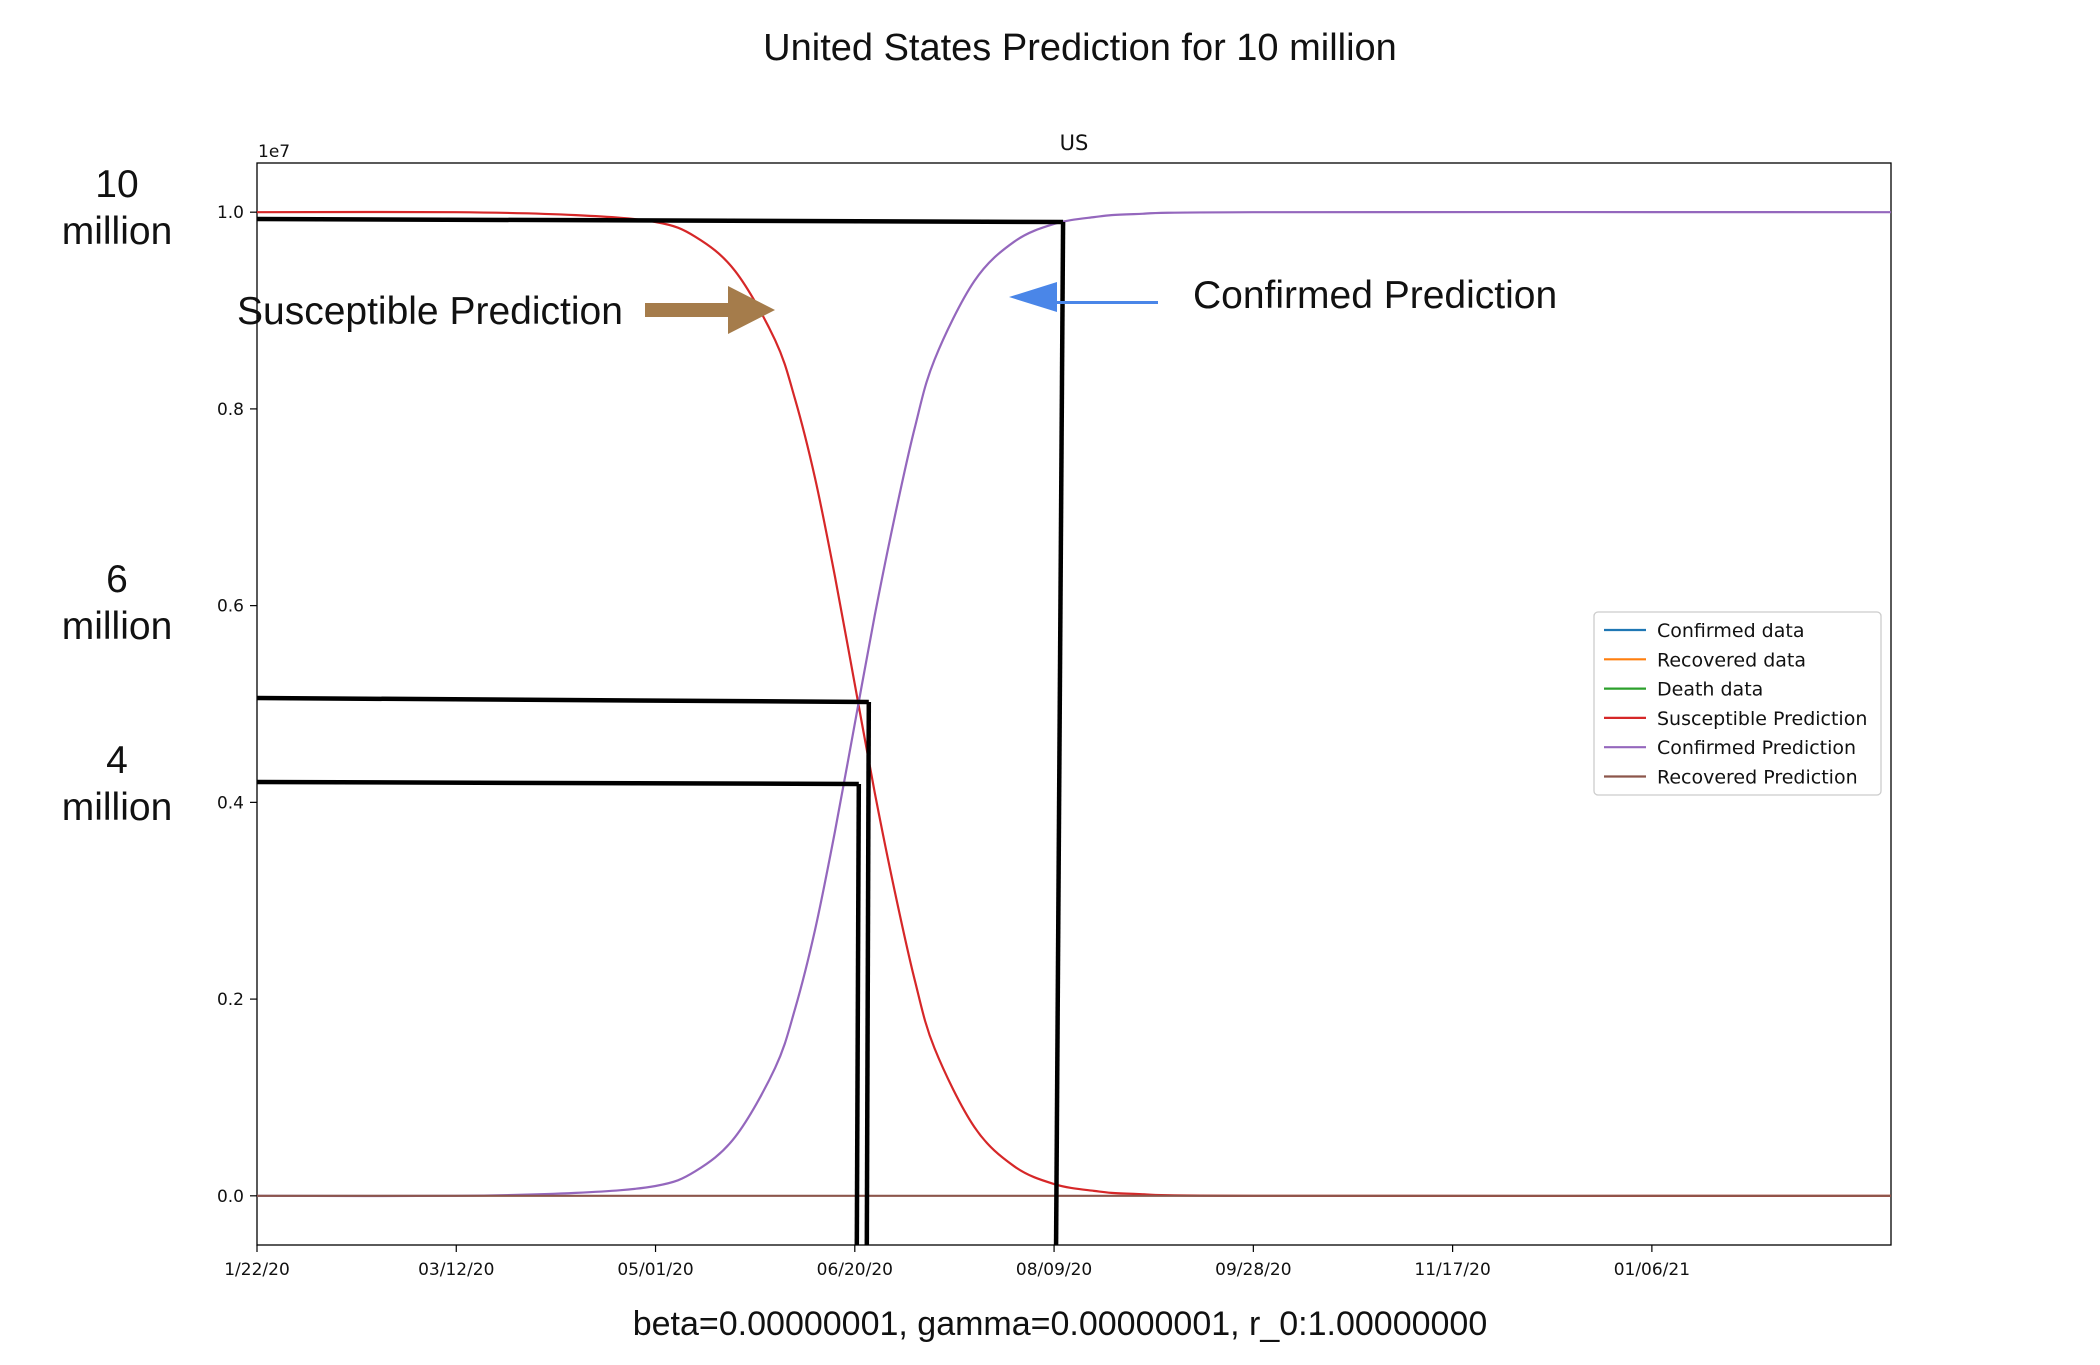 This screenshot has width=2100, height=1365. I want to click on annotation-line-low, so click(557, 783).